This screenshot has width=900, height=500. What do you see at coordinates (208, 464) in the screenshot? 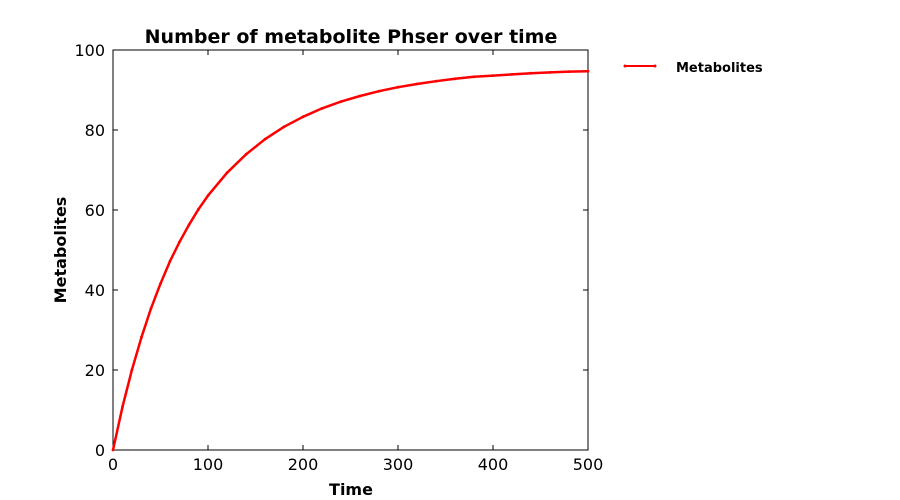
I see `x-tick-label: 100` at bounding box center [208, 464].